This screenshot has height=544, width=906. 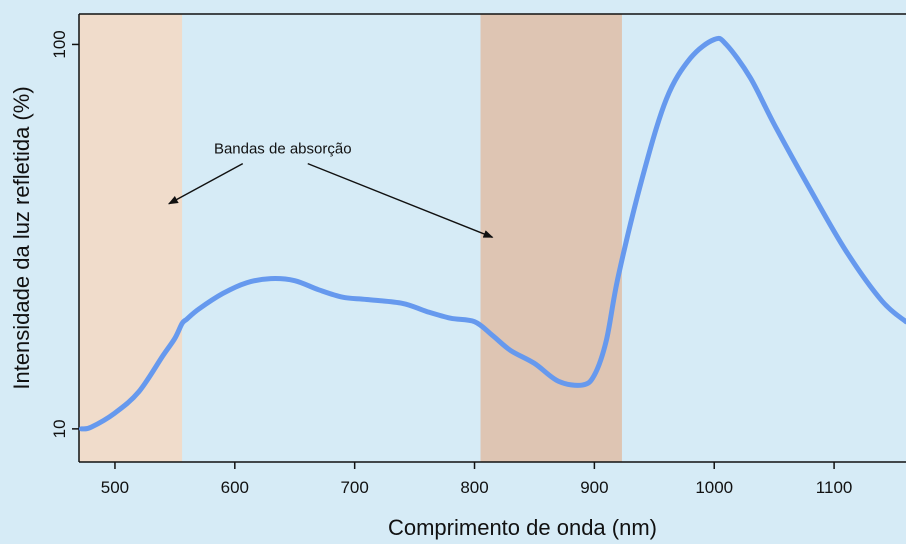 I want to click on x-tick-label: 700, so click(x=354, y=487).